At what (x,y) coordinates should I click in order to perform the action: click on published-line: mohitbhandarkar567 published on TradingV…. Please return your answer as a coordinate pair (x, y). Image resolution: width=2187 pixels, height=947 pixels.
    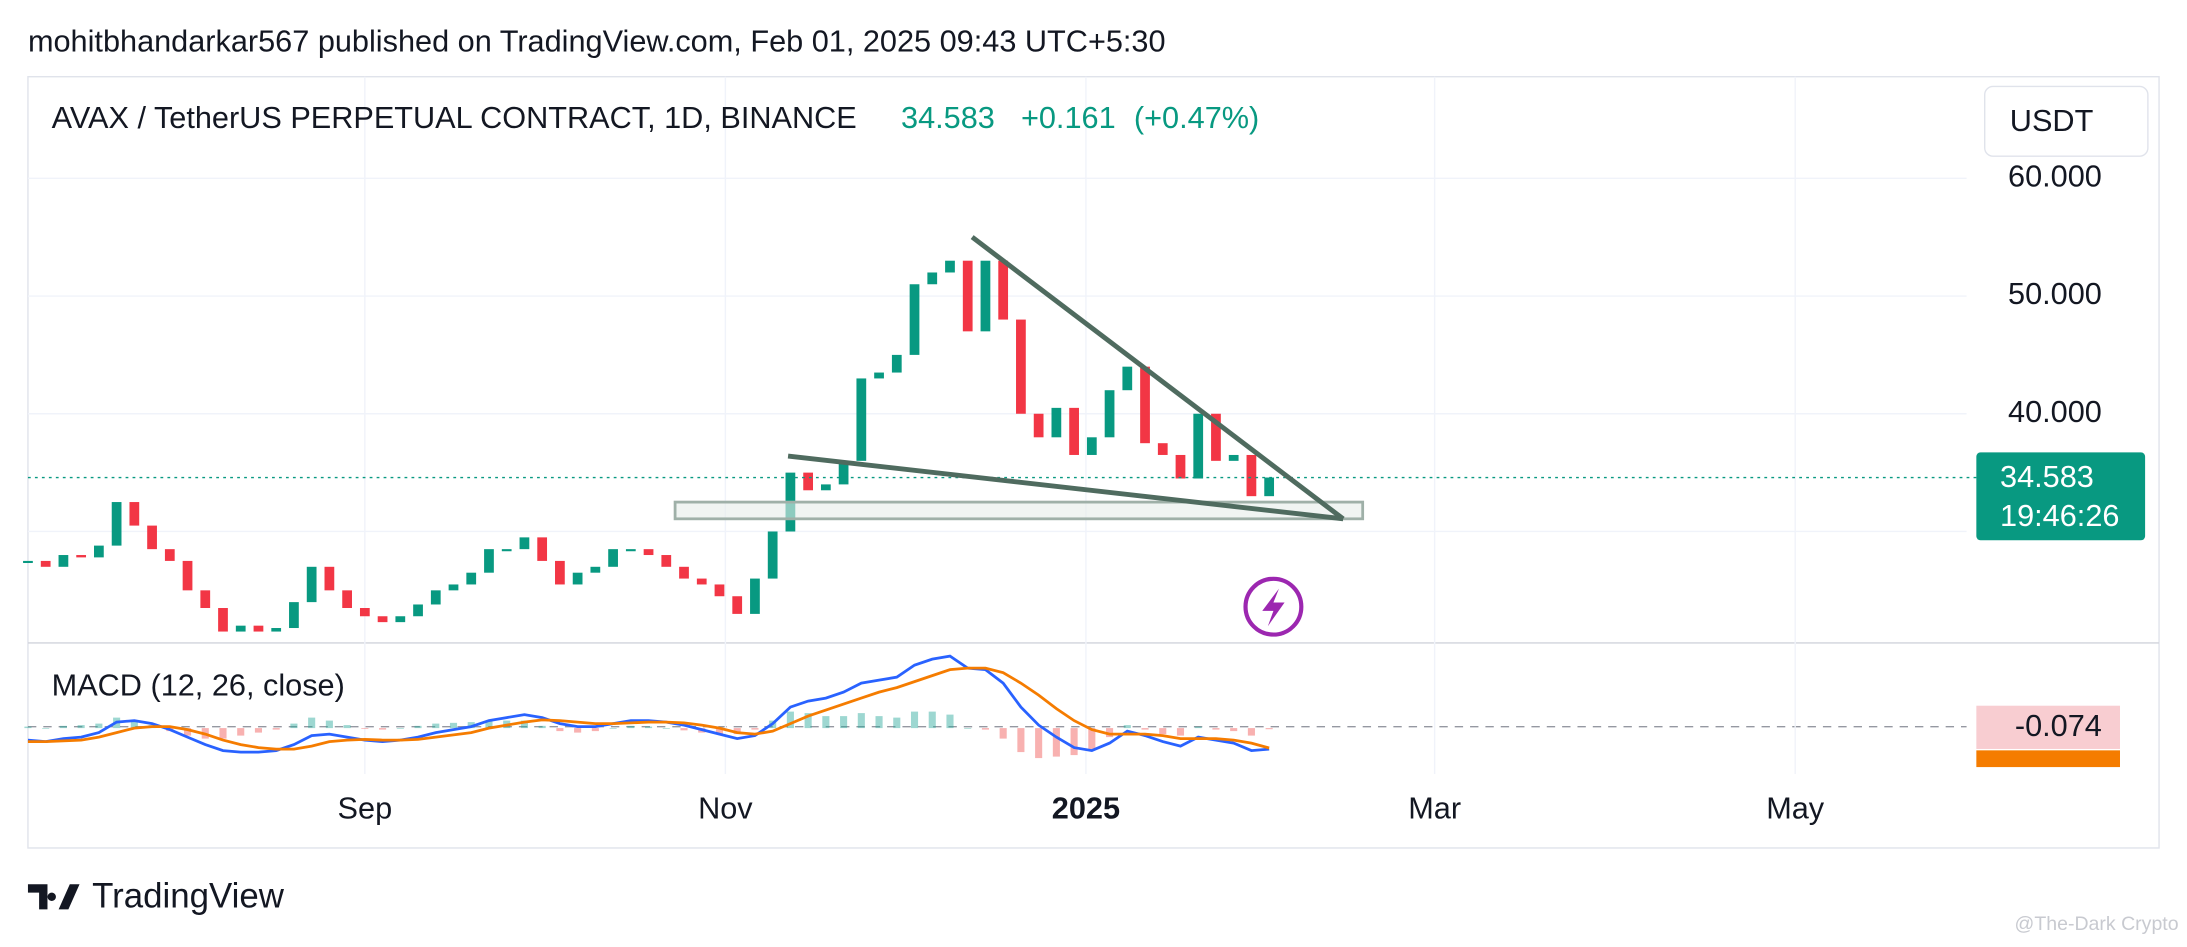
    Looking at the image, I should click on (597, 40).